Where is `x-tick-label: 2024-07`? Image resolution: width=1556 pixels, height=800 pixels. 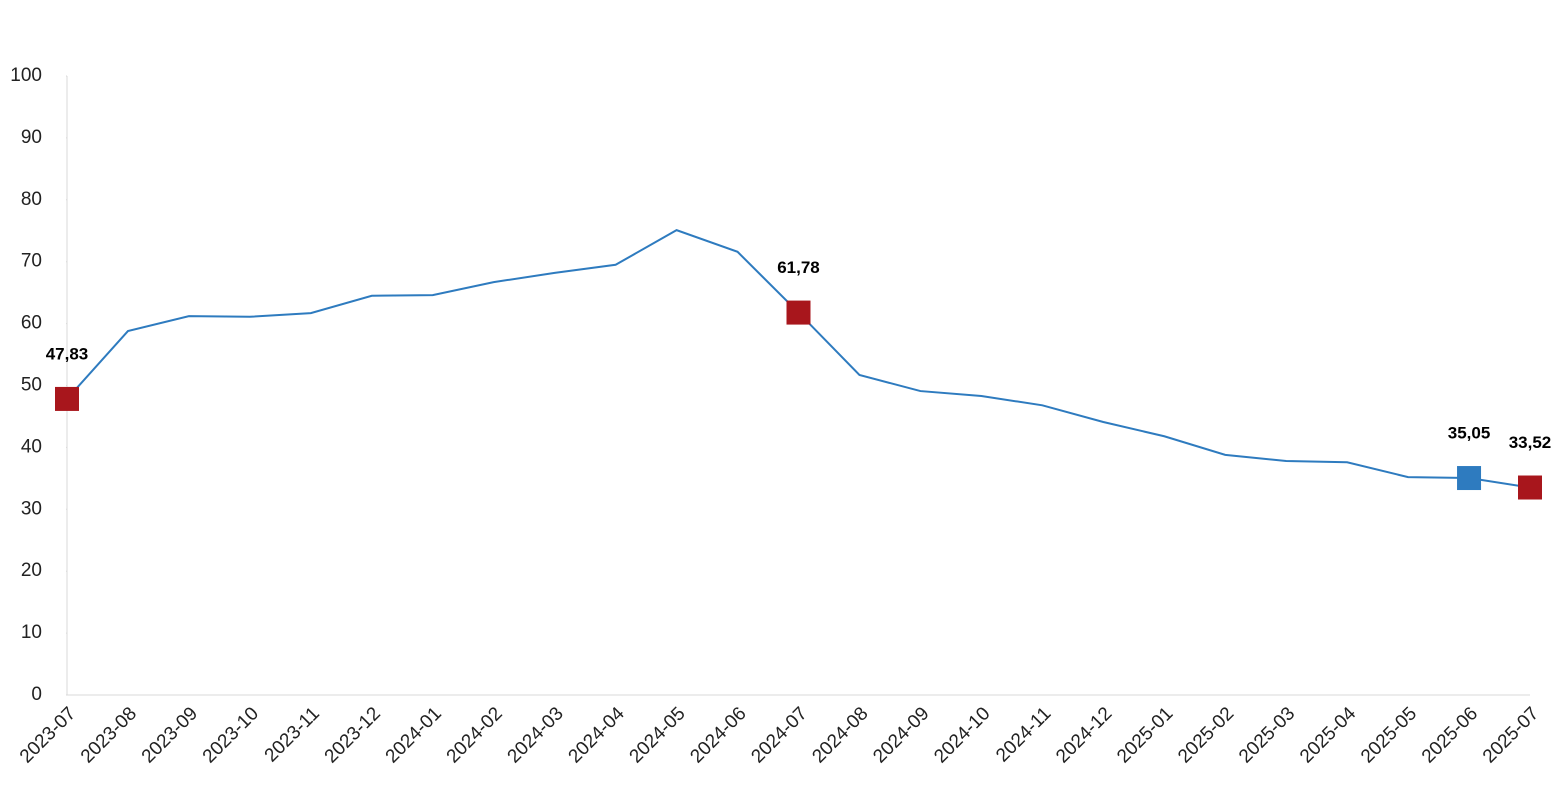
x-tick-label: 2024-07 is located at coordinates (779, 735).